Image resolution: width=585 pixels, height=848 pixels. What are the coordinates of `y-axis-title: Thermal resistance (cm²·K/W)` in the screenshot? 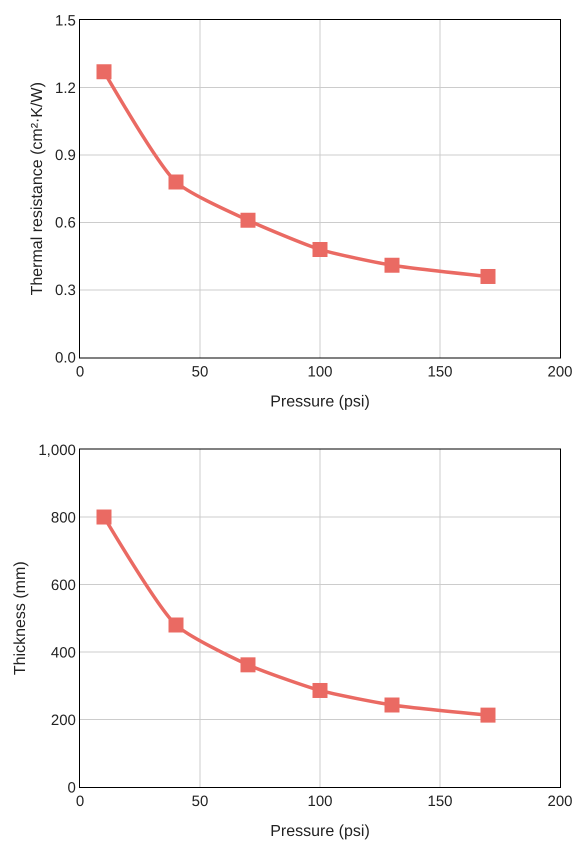 It's located at (37, 189).